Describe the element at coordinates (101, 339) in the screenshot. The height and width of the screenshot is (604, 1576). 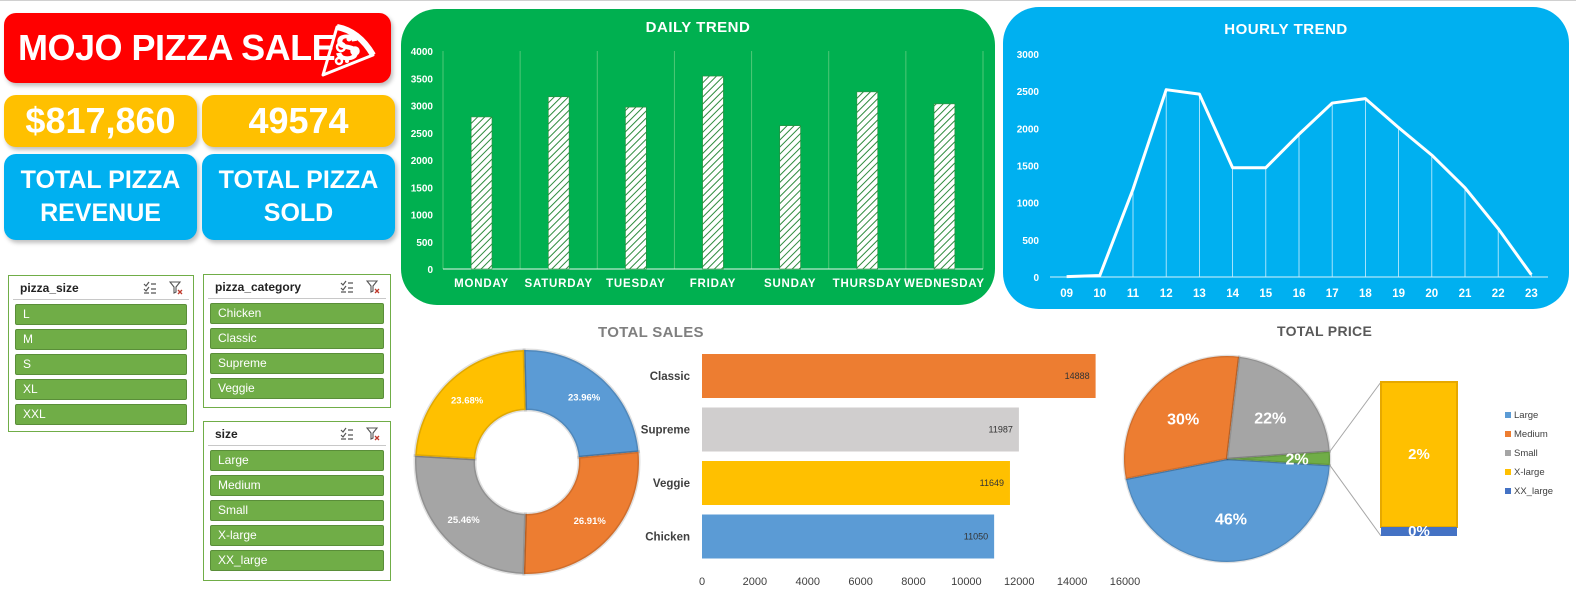
I see `slicer-item-m: M` at that location.